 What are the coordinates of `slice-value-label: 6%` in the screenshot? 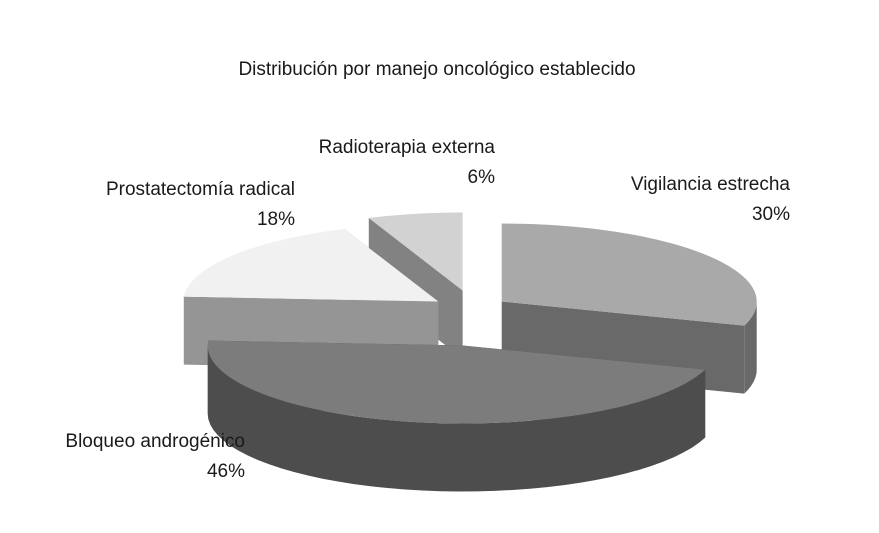 It's located at (482, 177).